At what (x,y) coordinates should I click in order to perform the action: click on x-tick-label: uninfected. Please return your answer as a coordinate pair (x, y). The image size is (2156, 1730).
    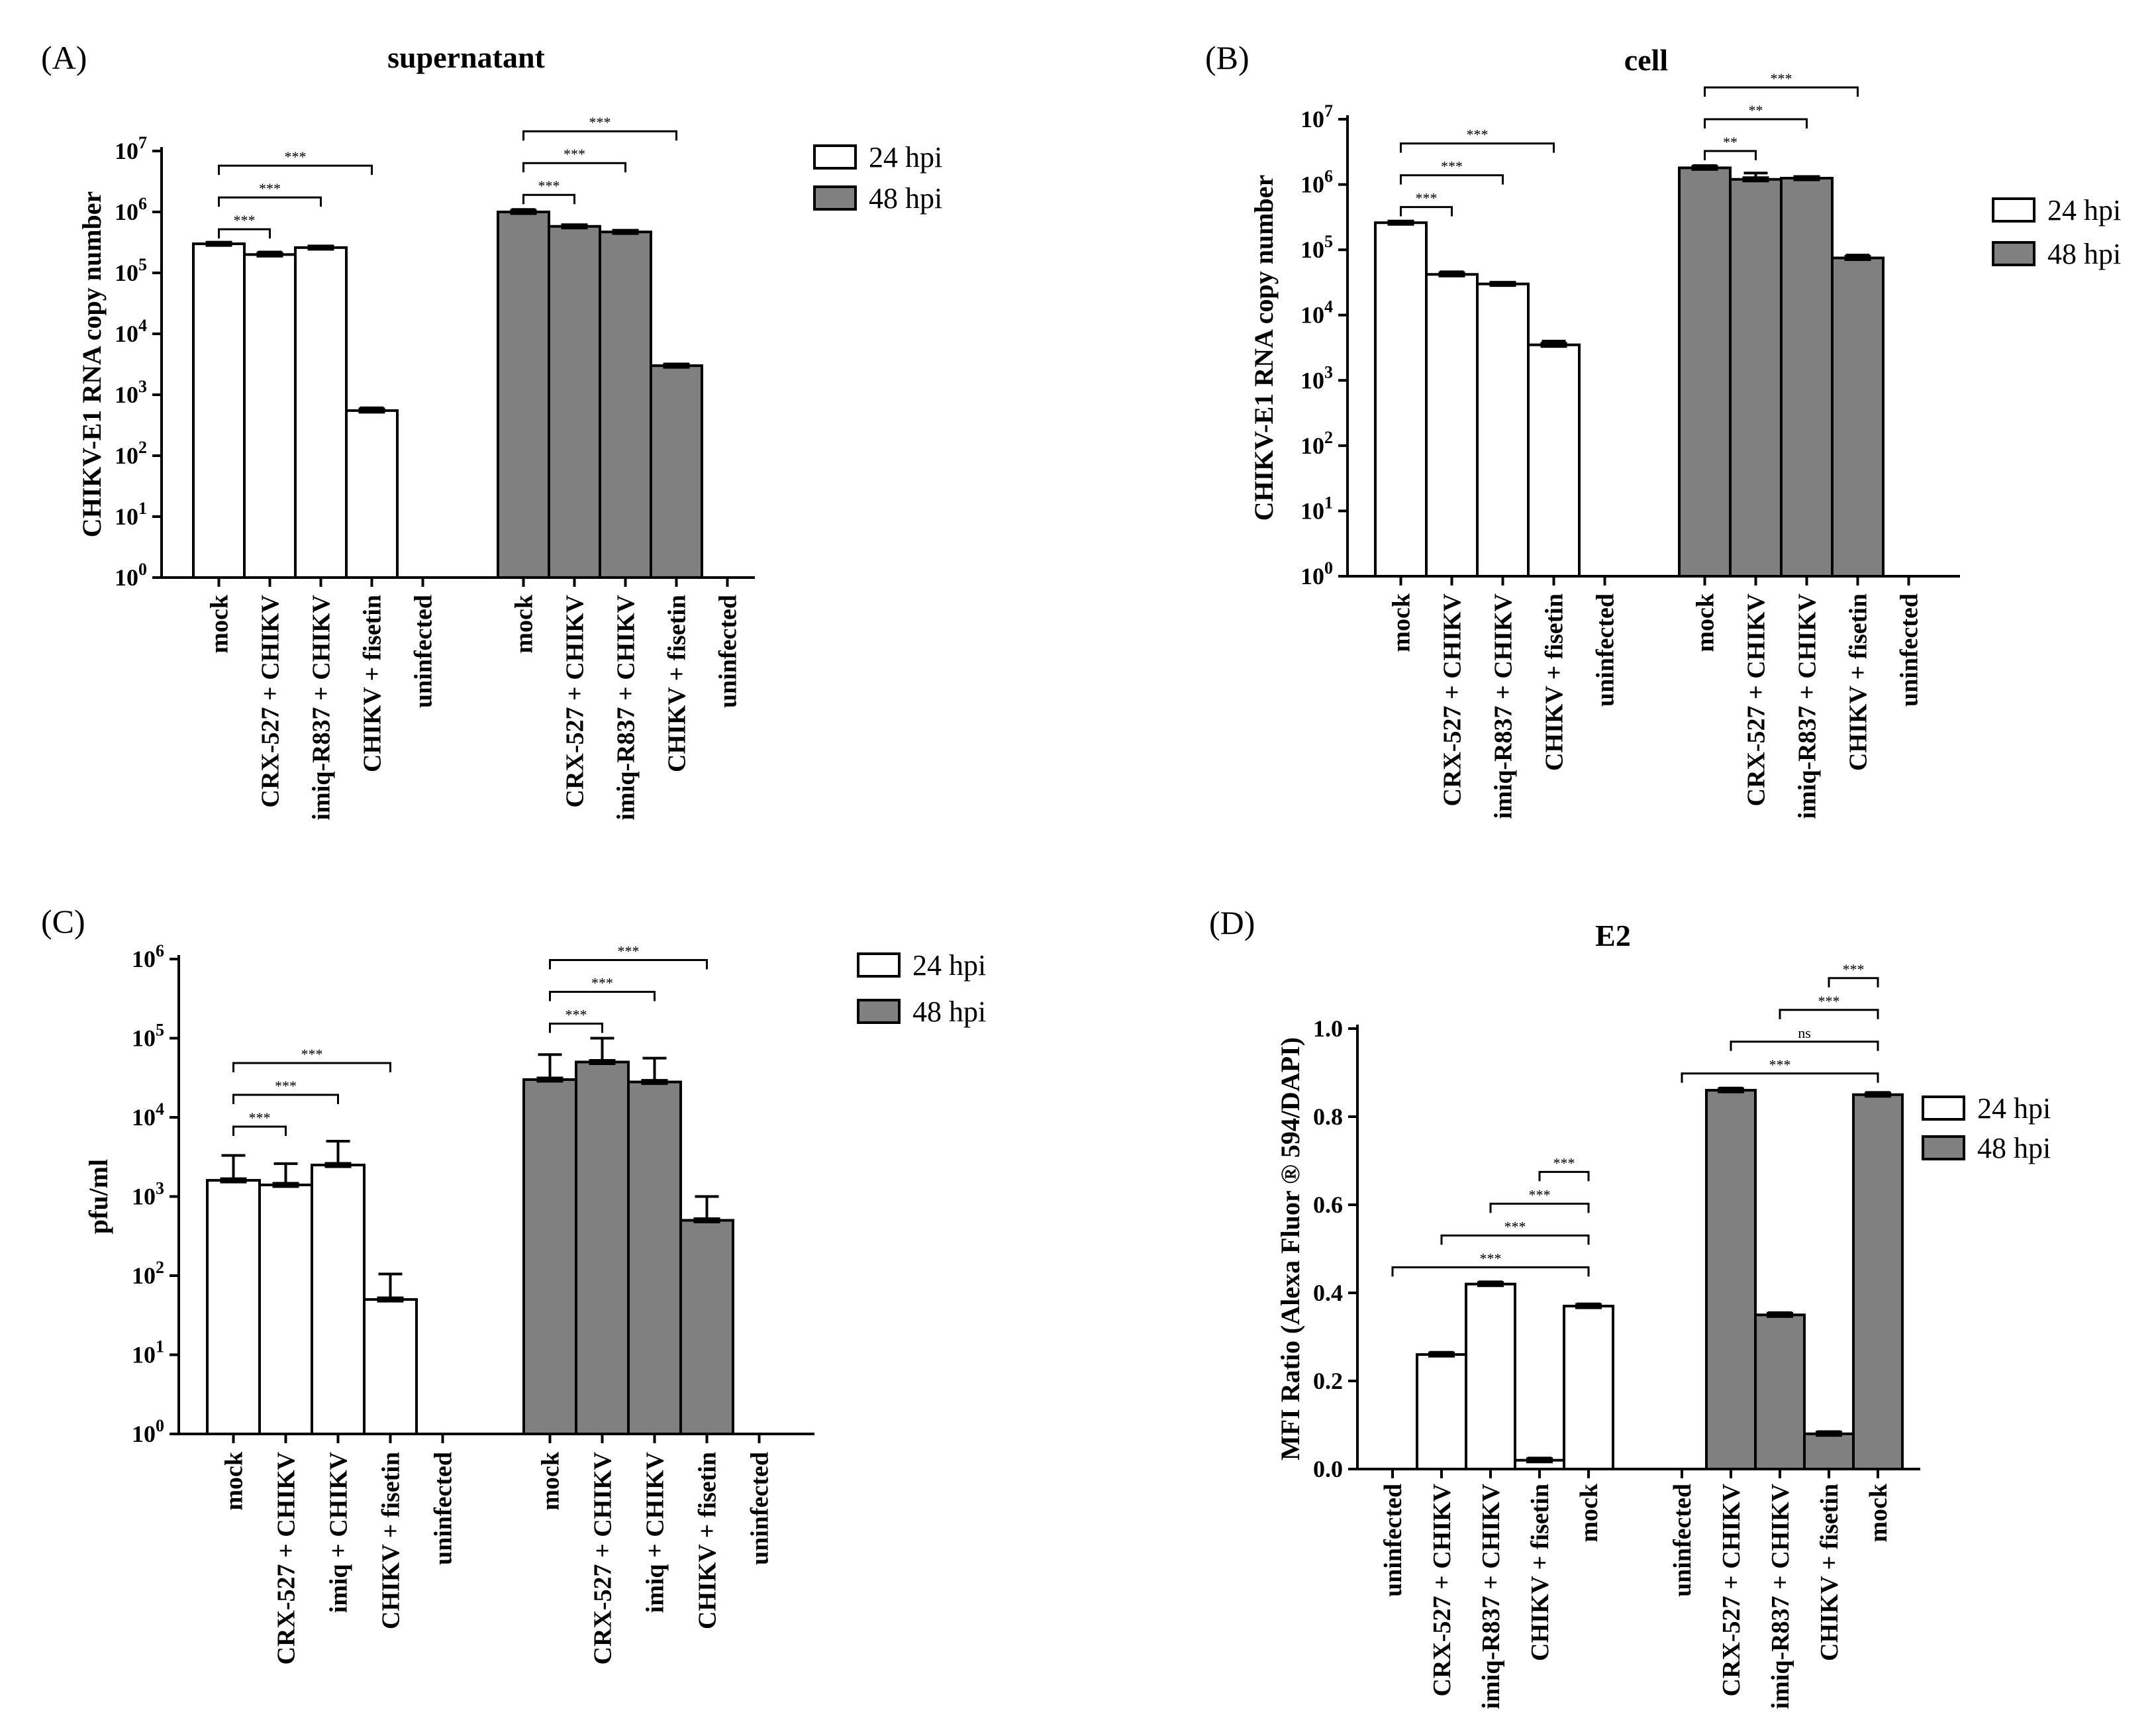
    Looking at the image, I should click on (1682, 1540).